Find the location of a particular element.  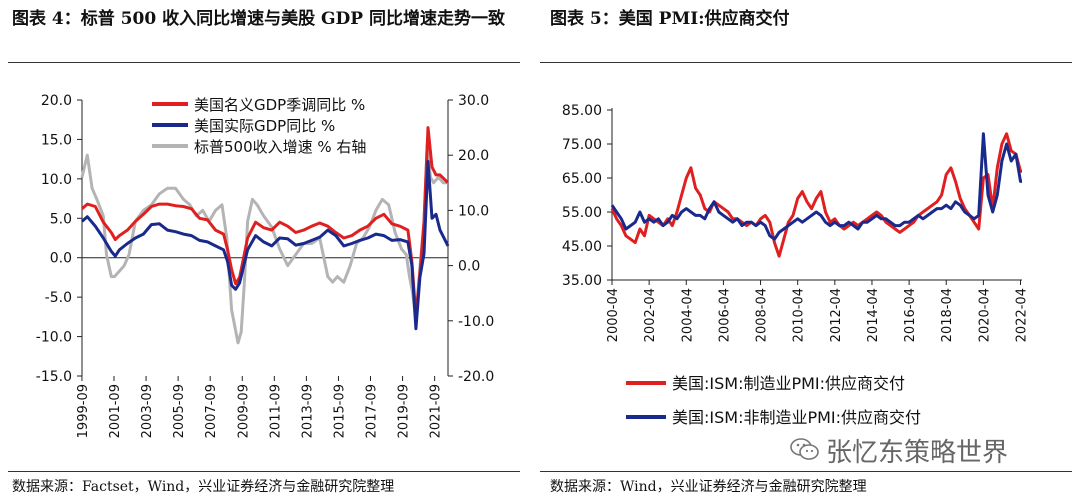

chart5-title-rule is located at coordinates (806, 62).